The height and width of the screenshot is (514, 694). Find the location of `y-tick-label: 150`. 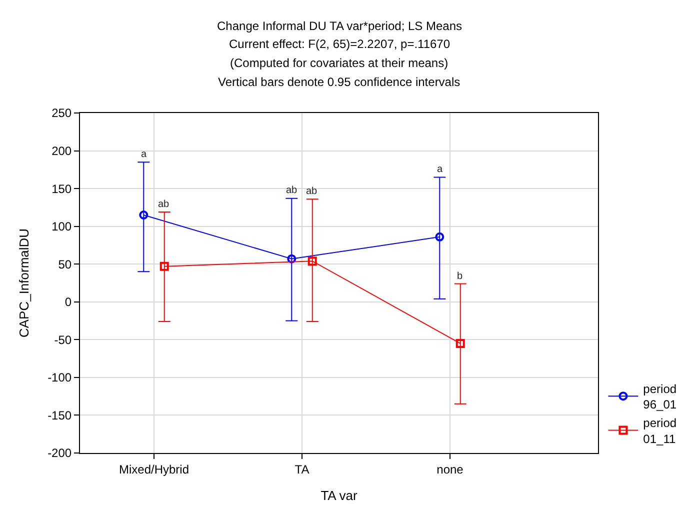

y-tick-label: 150 is located at coordinates (62, 189).